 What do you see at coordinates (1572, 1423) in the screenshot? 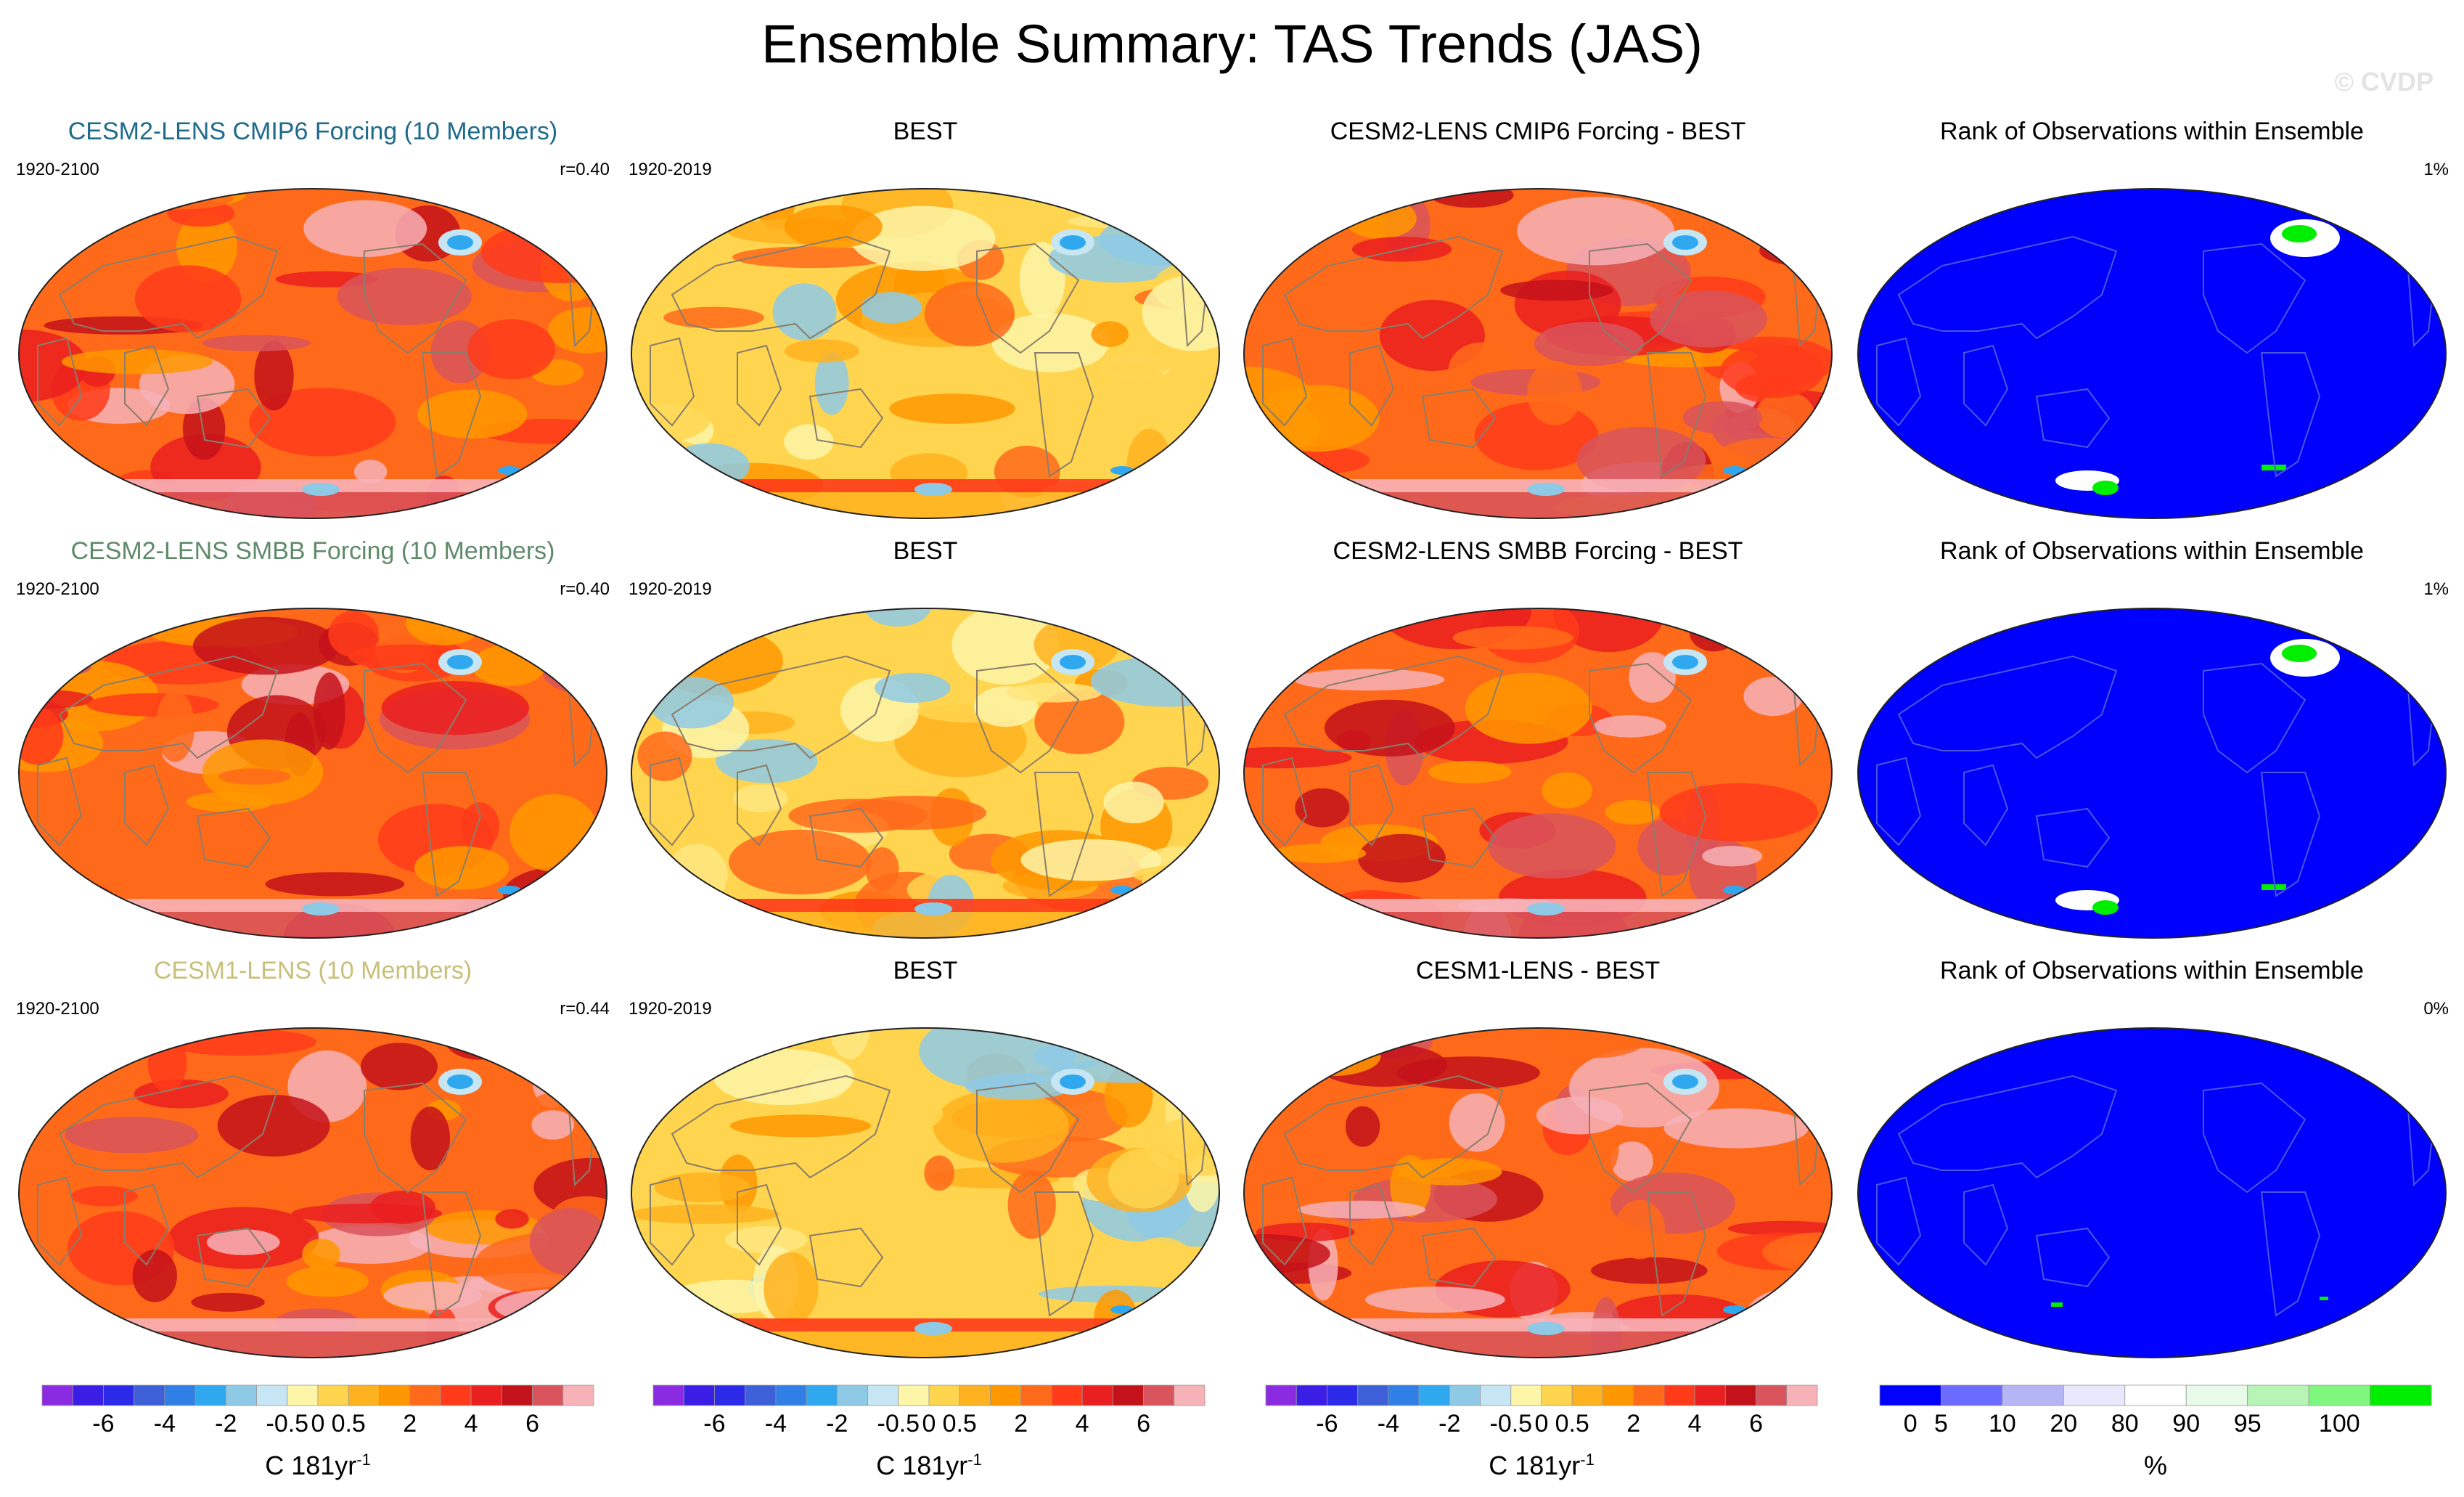
I see `colorbar-tick-label: 0.5` at bounding box center [1572, 1423].